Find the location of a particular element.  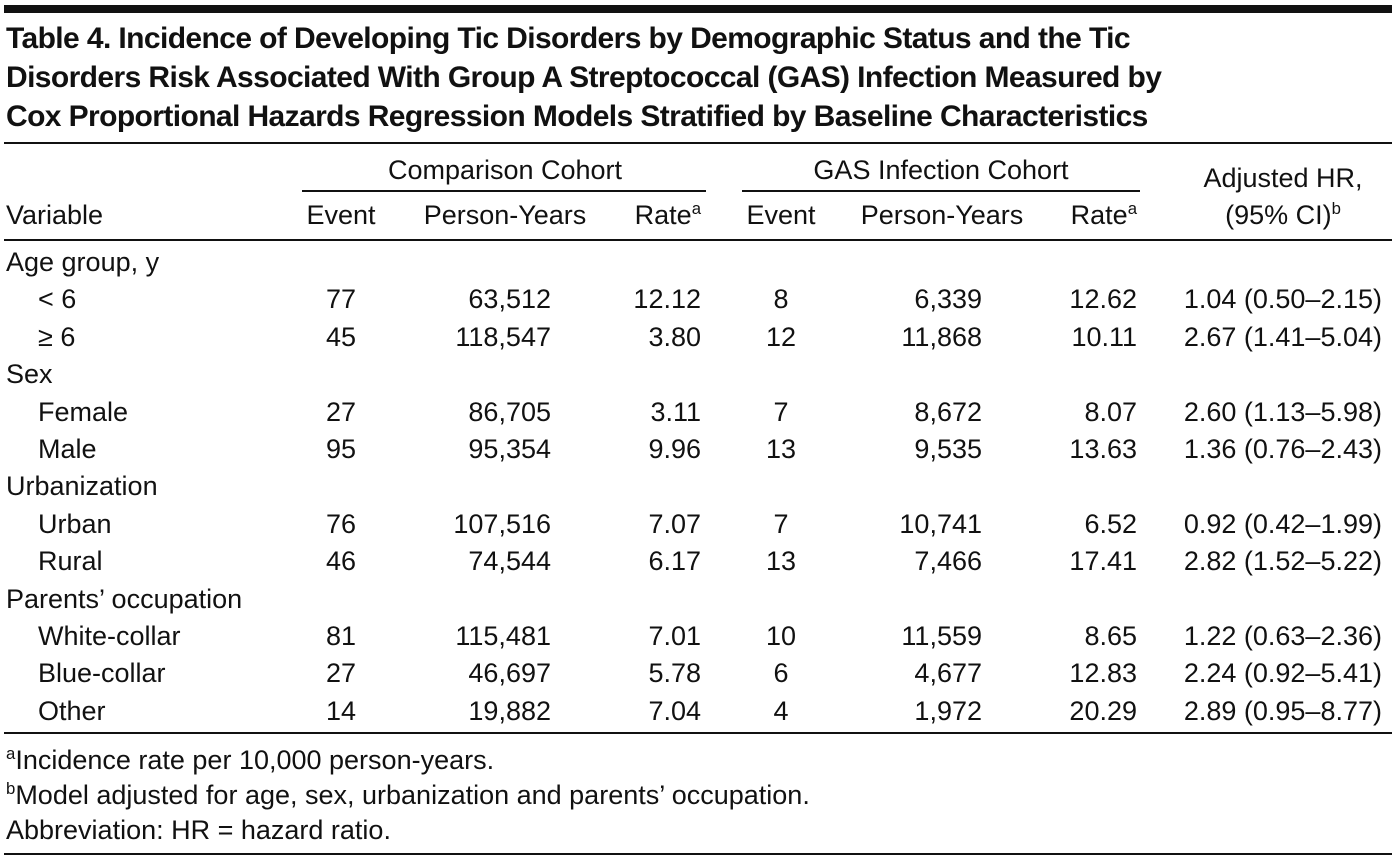

cell: 95,354 is located at coordinates (509, 449).